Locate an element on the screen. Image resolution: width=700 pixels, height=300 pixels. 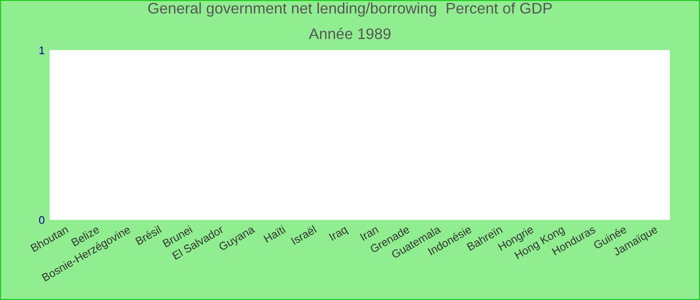
y-tick-label: 0 is located at coordinates (41, 220).